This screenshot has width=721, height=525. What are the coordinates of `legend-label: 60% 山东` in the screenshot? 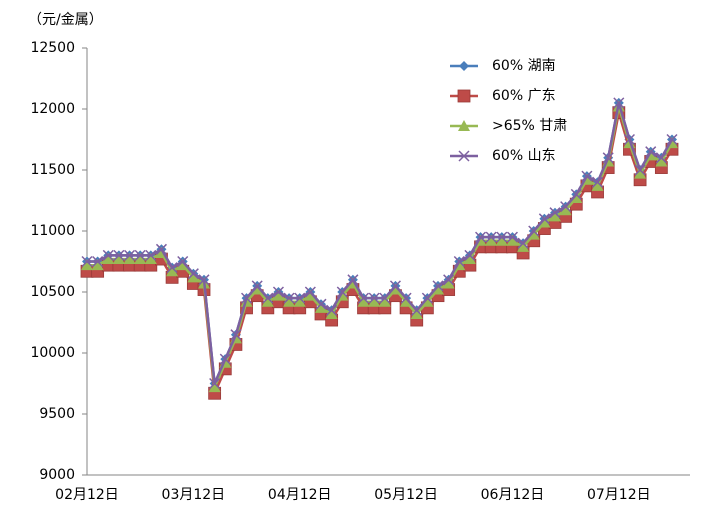 It's located at (524, 156).